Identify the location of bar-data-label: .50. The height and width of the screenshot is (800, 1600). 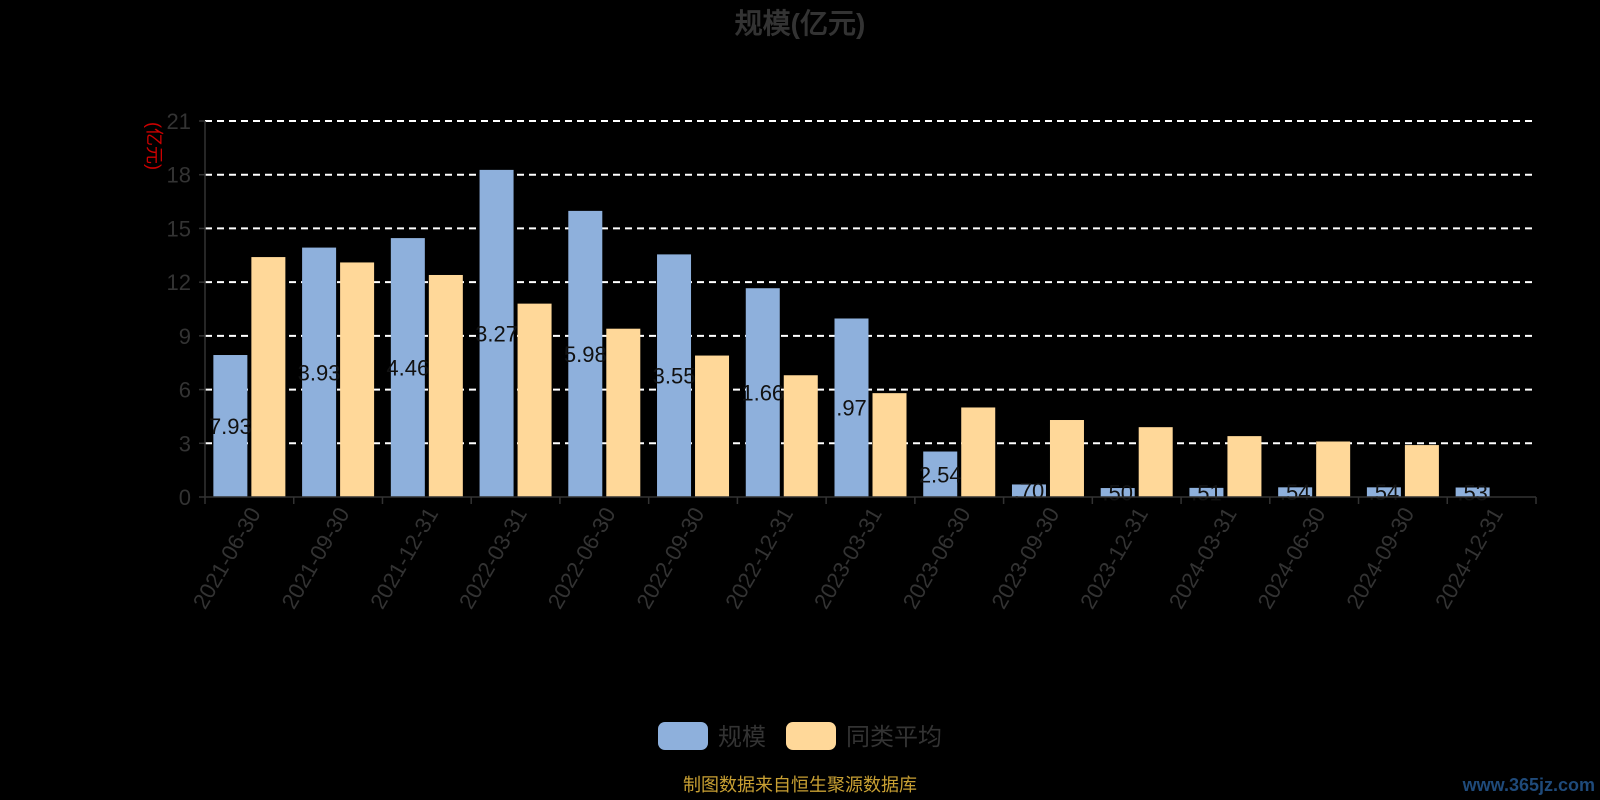
(1117, 493).